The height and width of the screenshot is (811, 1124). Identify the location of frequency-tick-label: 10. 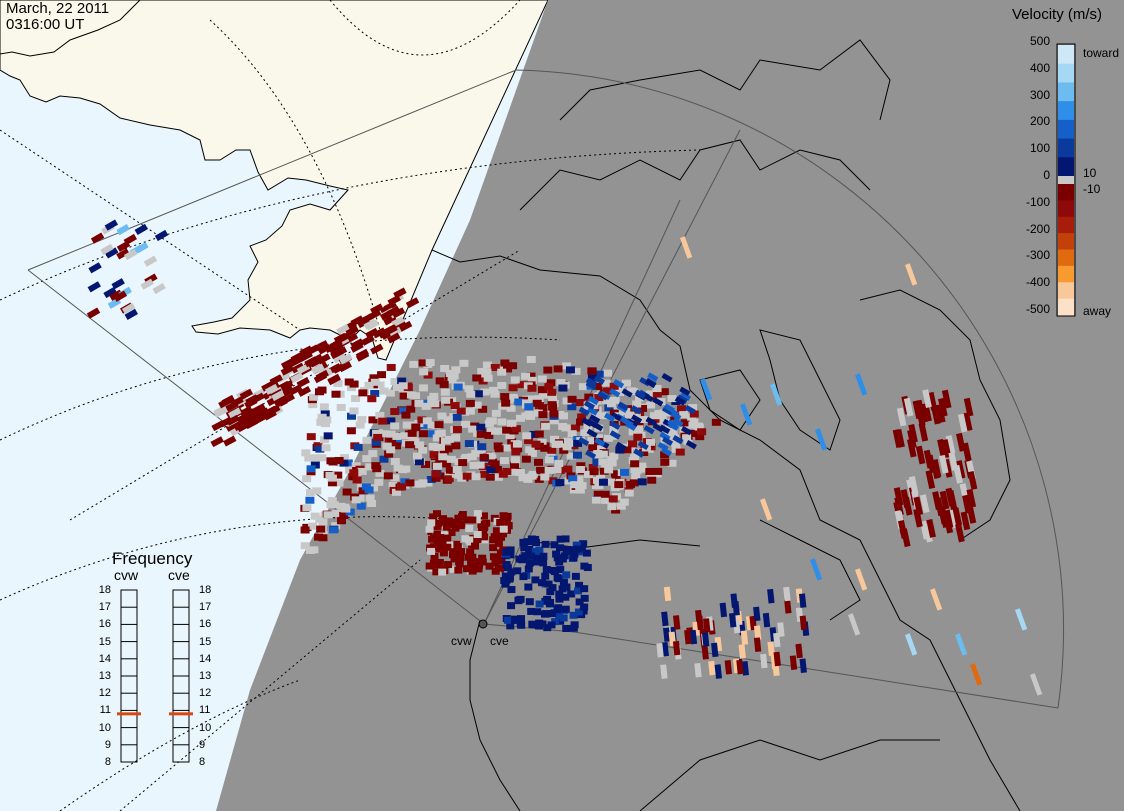
(205, 727).